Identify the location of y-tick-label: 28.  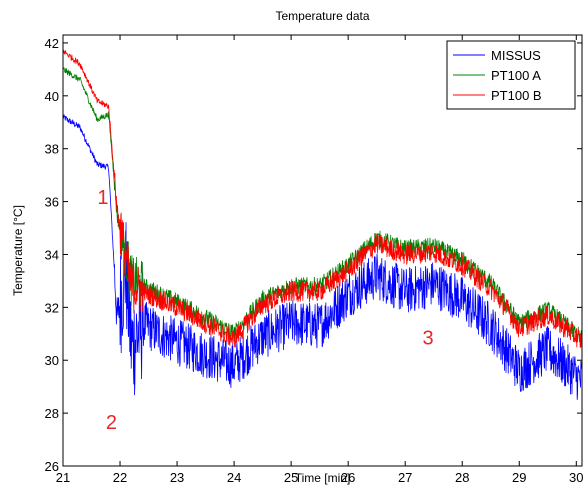
(52, 413).